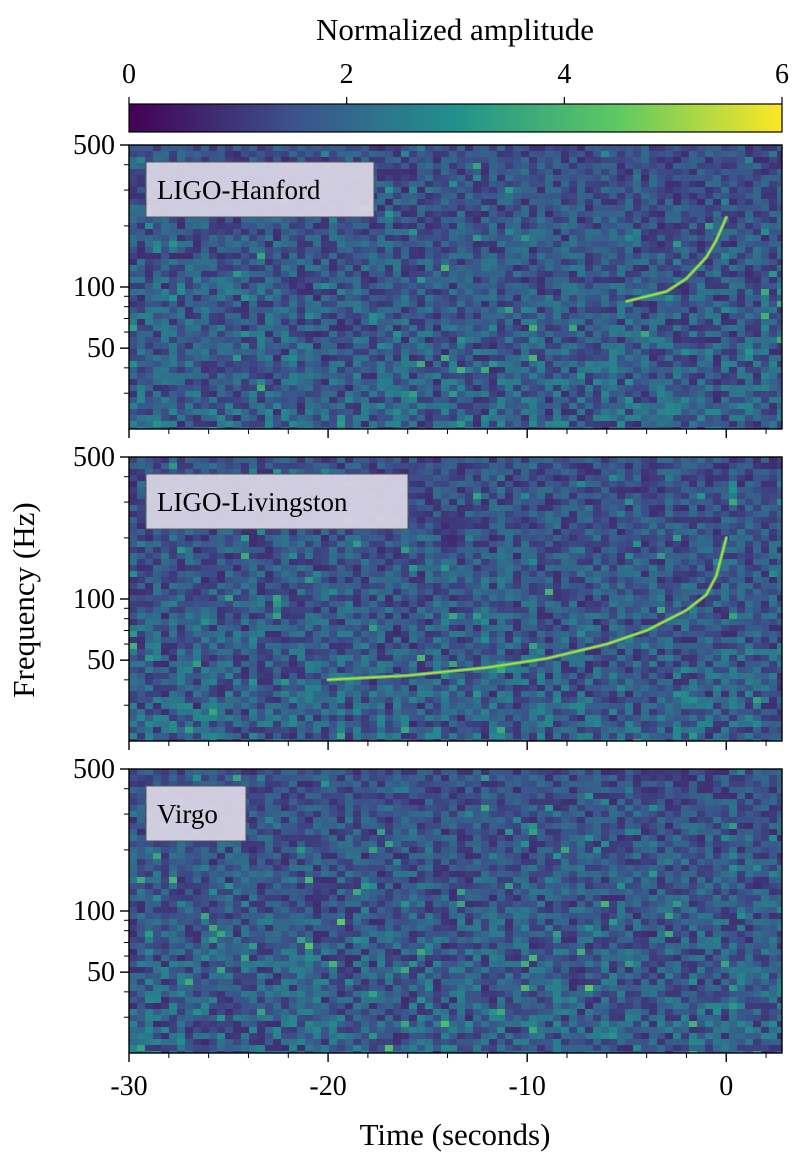 The height and width of the screenshot is (1161, 800). Describe the element at coordinates (455, 118) in the screenshot. I see `colorbar` at that location.